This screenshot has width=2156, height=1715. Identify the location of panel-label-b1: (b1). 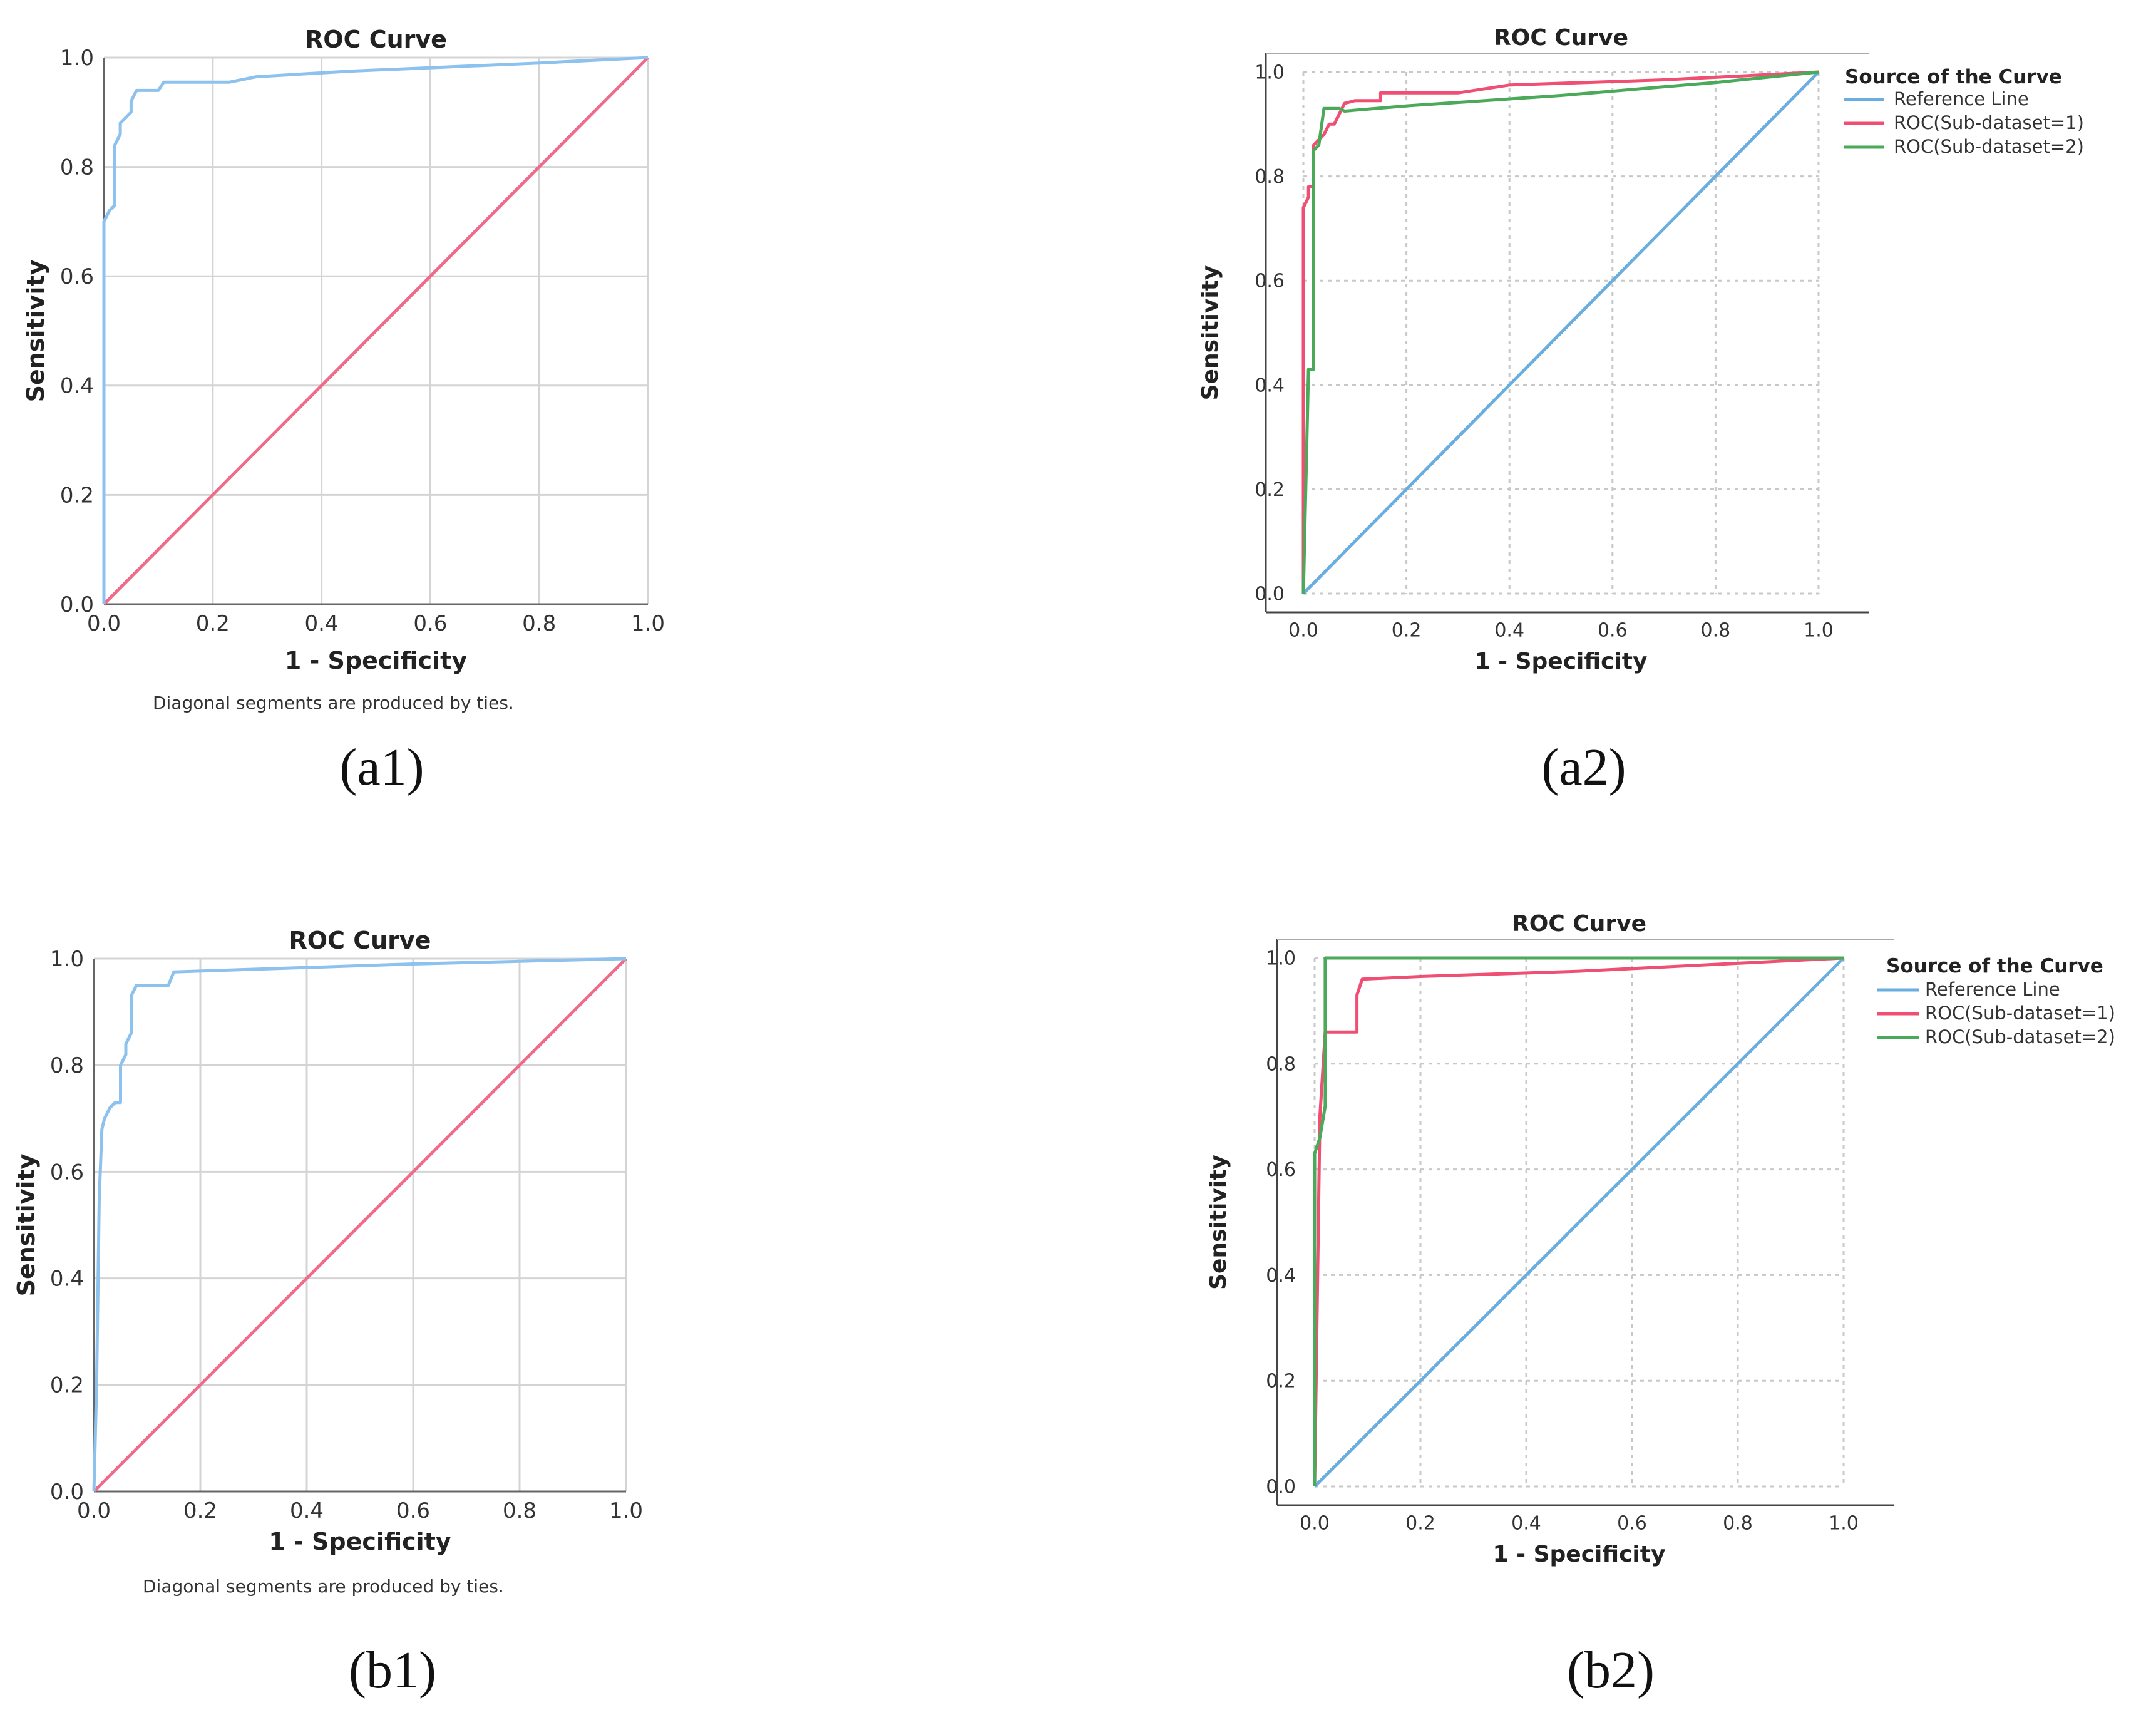
(392, 1670).